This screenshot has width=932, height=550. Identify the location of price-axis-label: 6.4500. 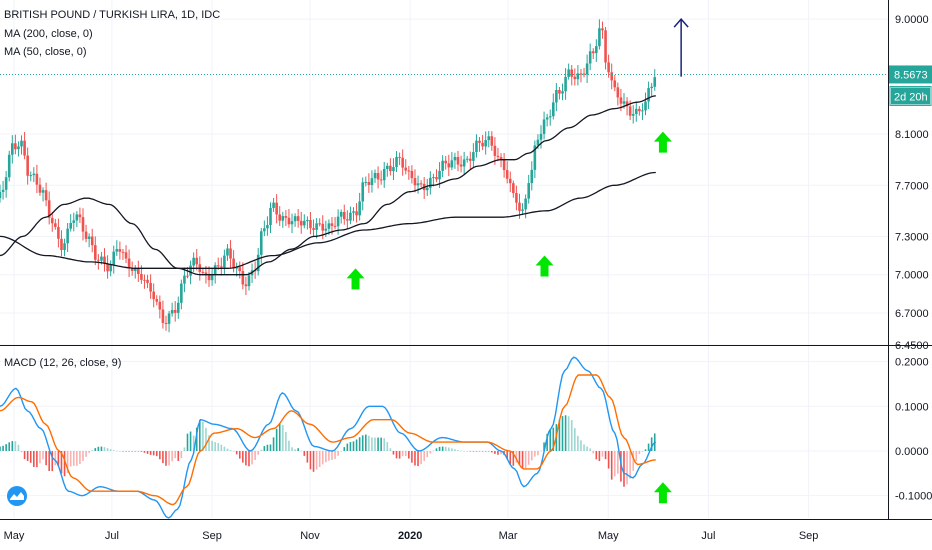
(912, 346).